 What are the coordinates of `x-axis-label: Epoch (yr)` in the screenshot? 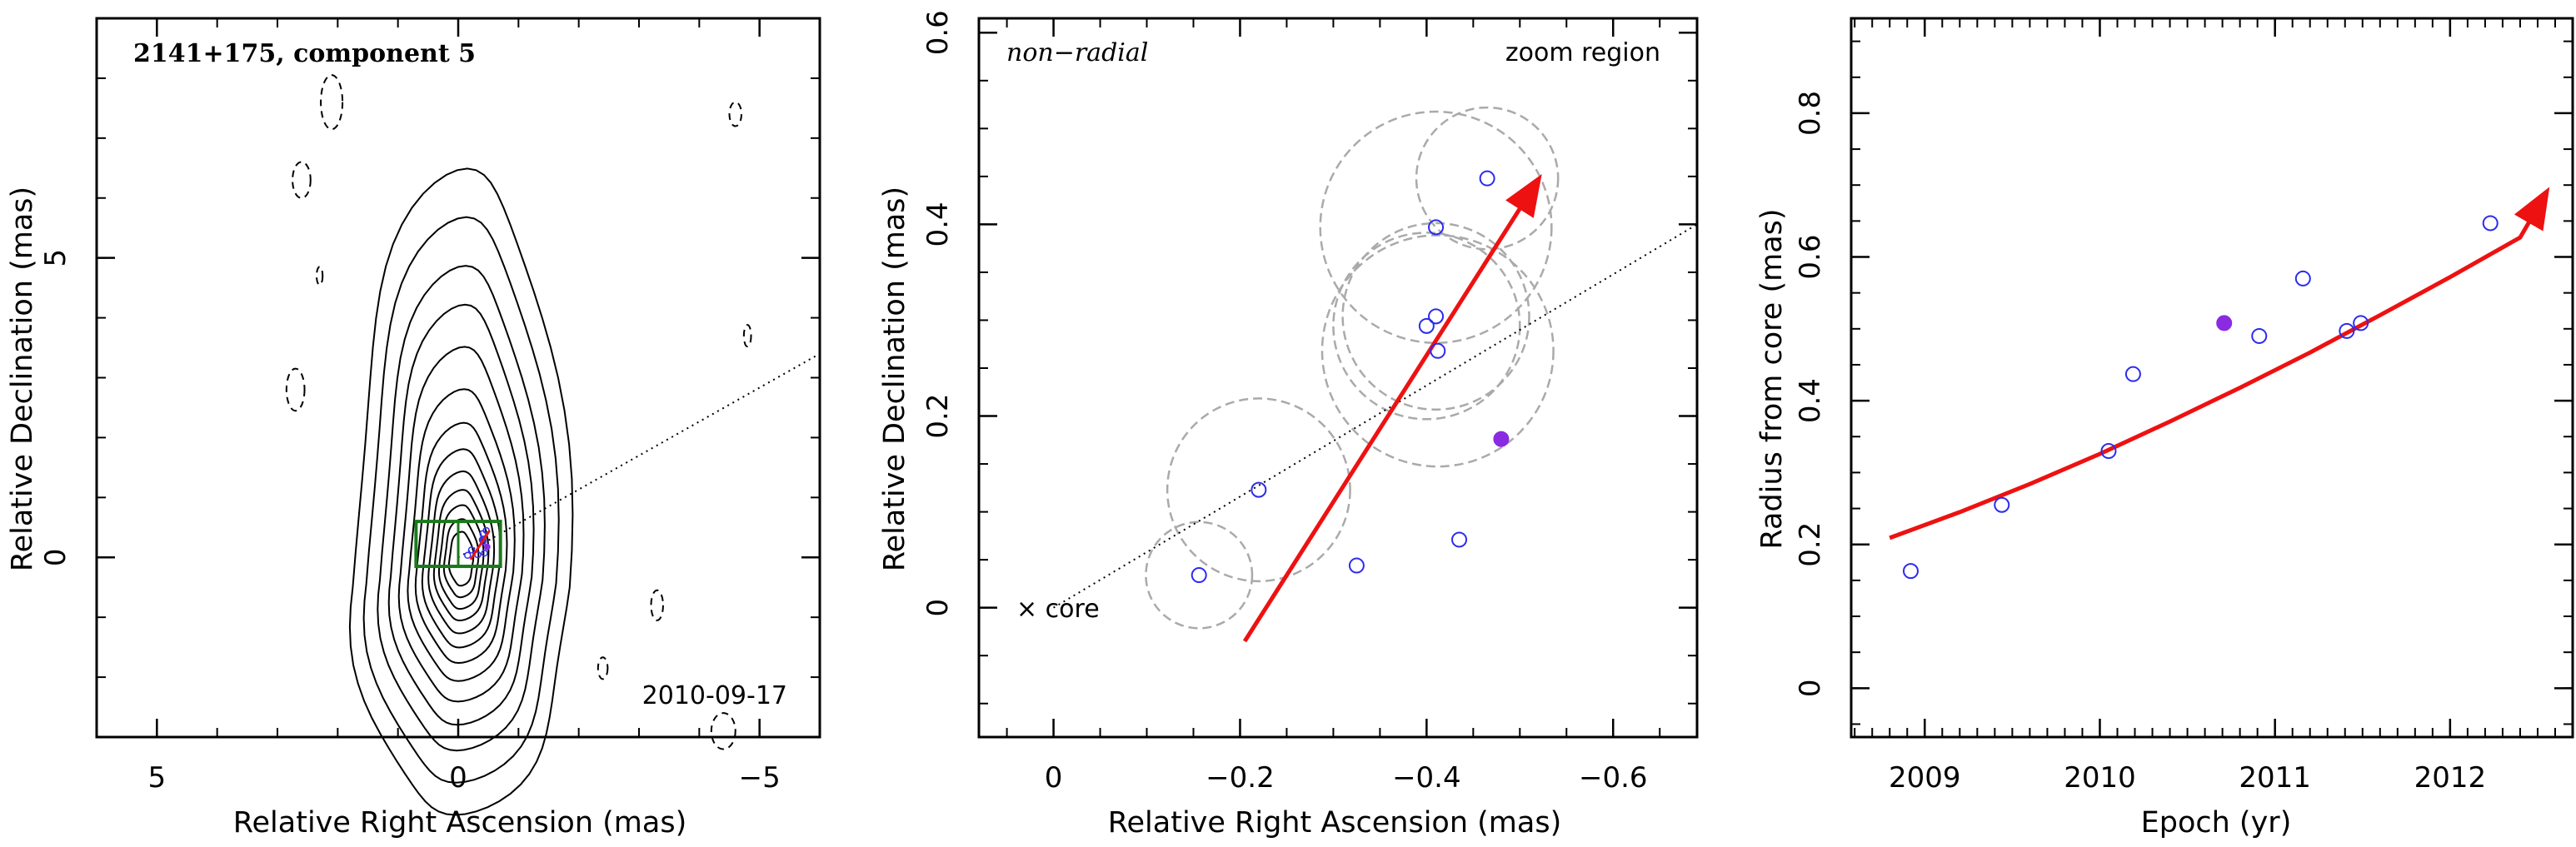 It's located at (2216, 823).